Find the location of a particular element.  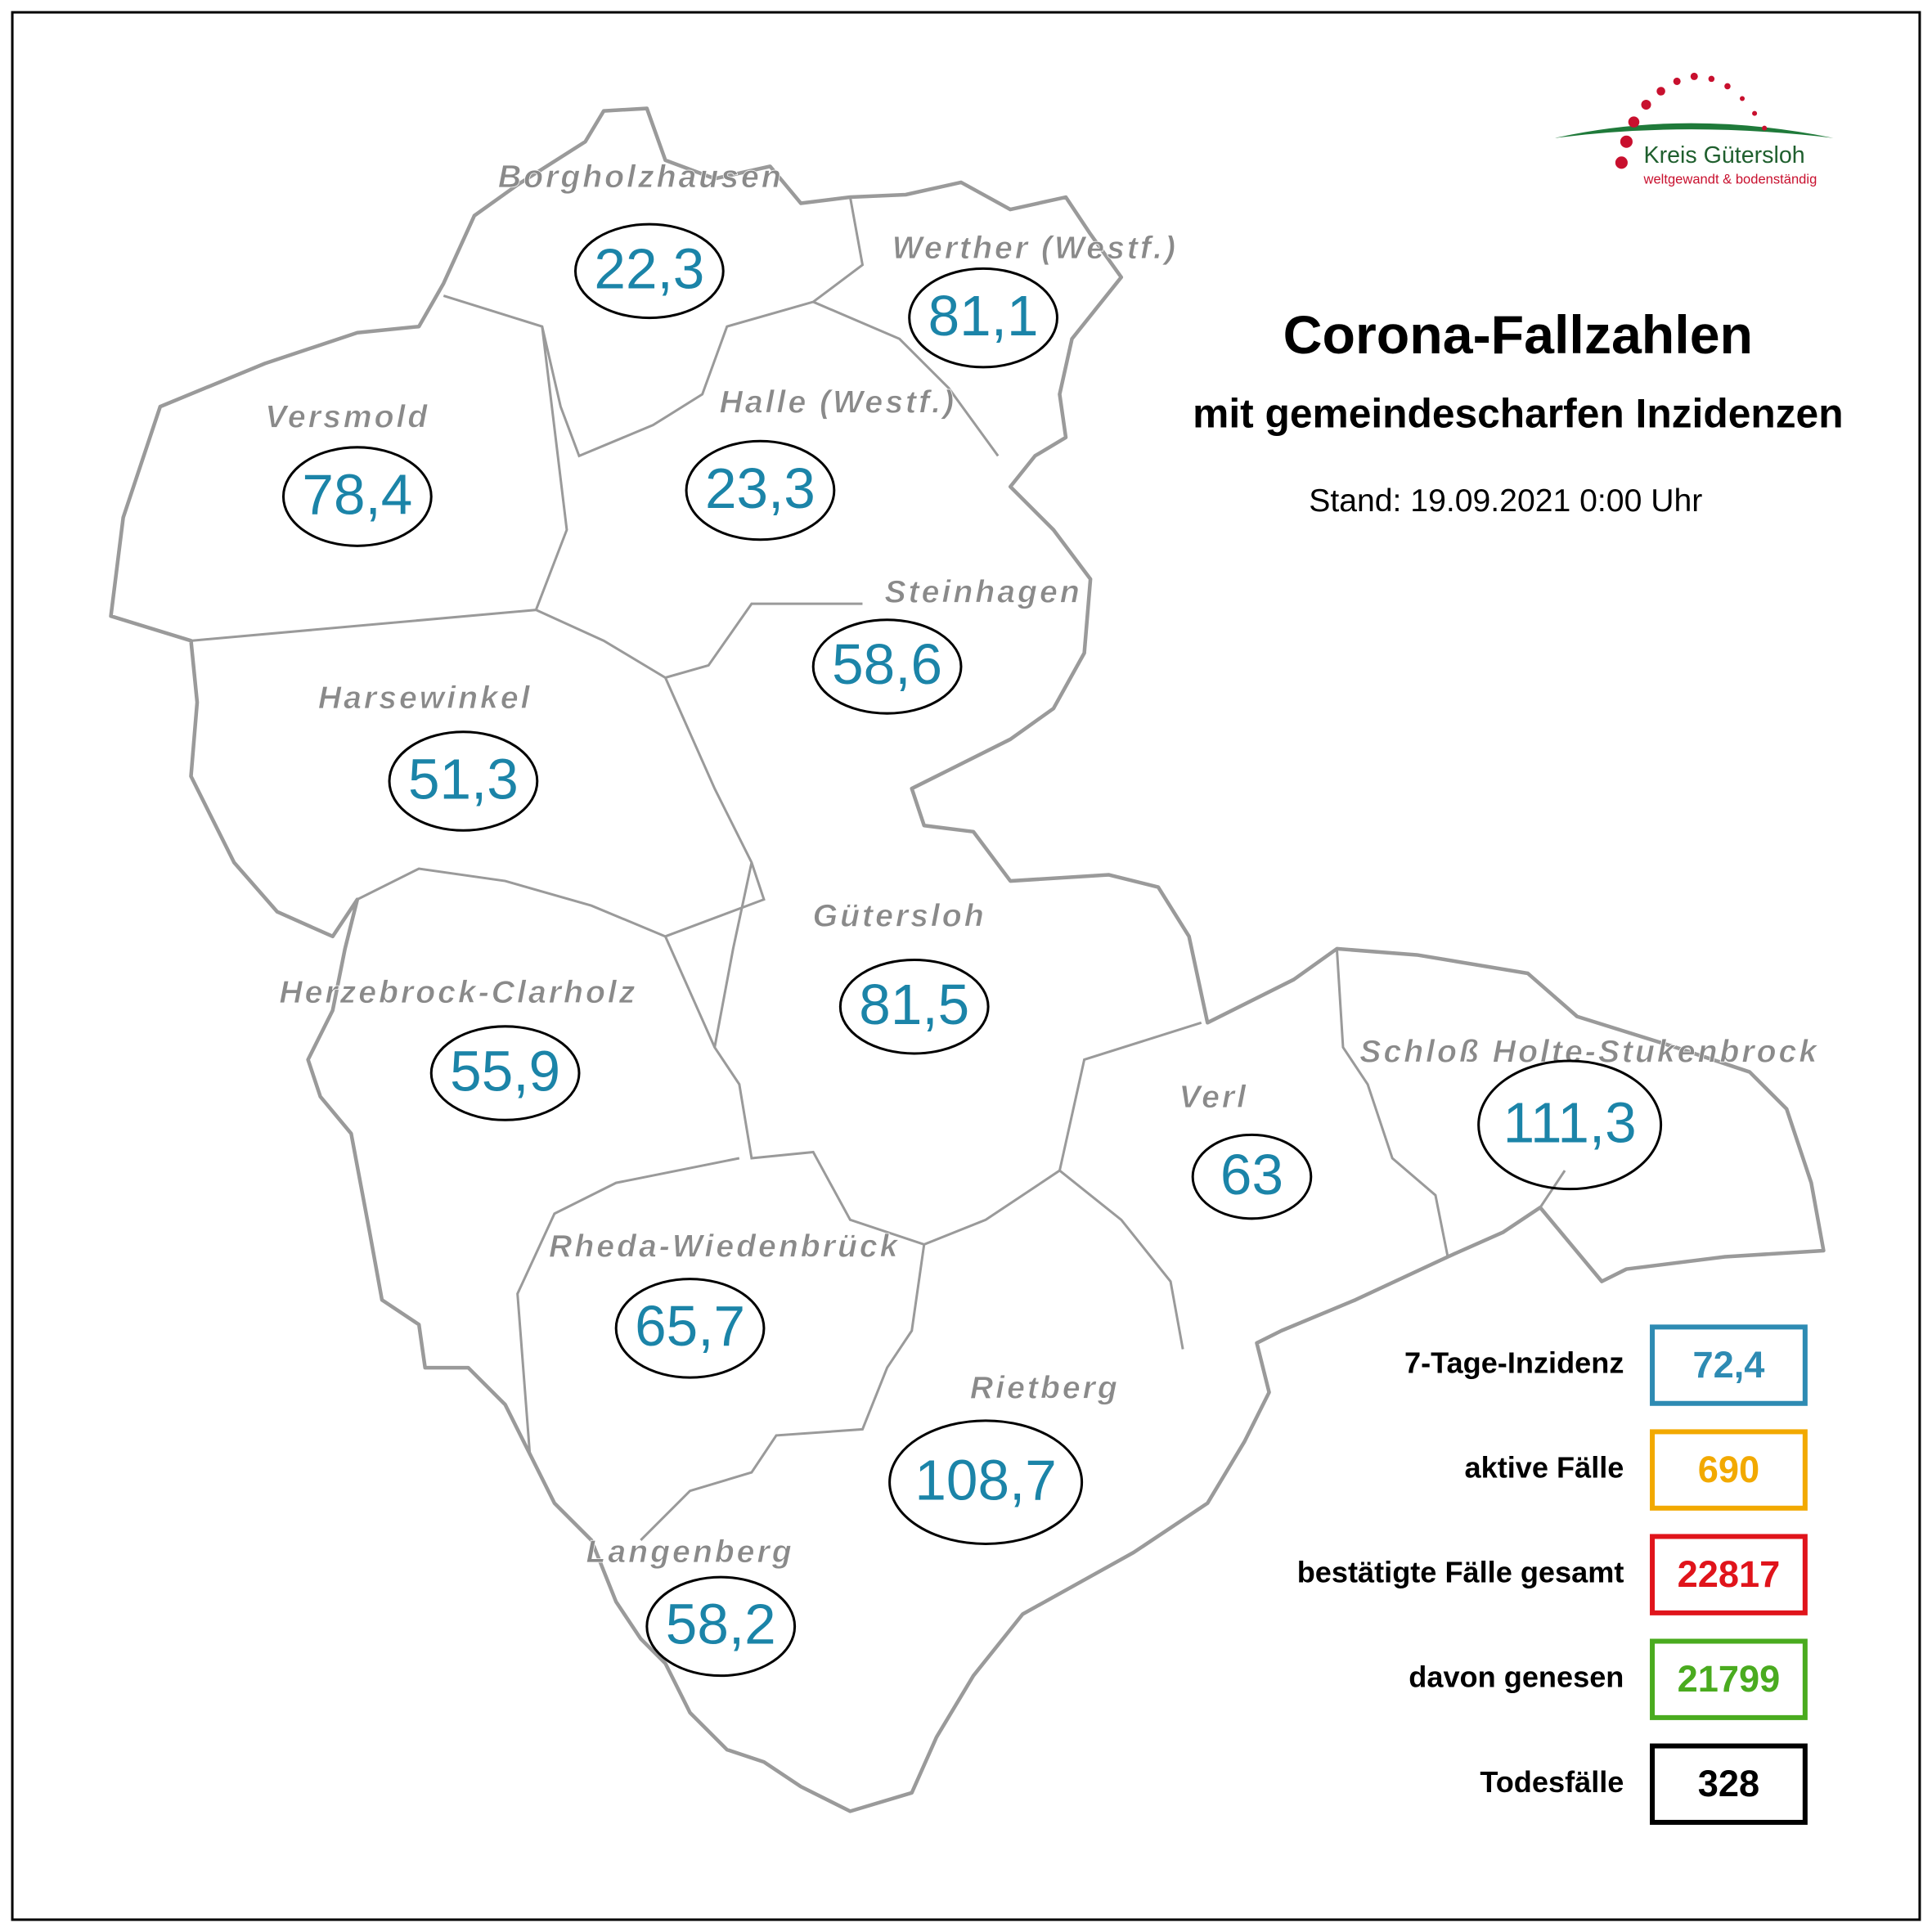

logo-swoosh is located at coordinates (1695, 131).